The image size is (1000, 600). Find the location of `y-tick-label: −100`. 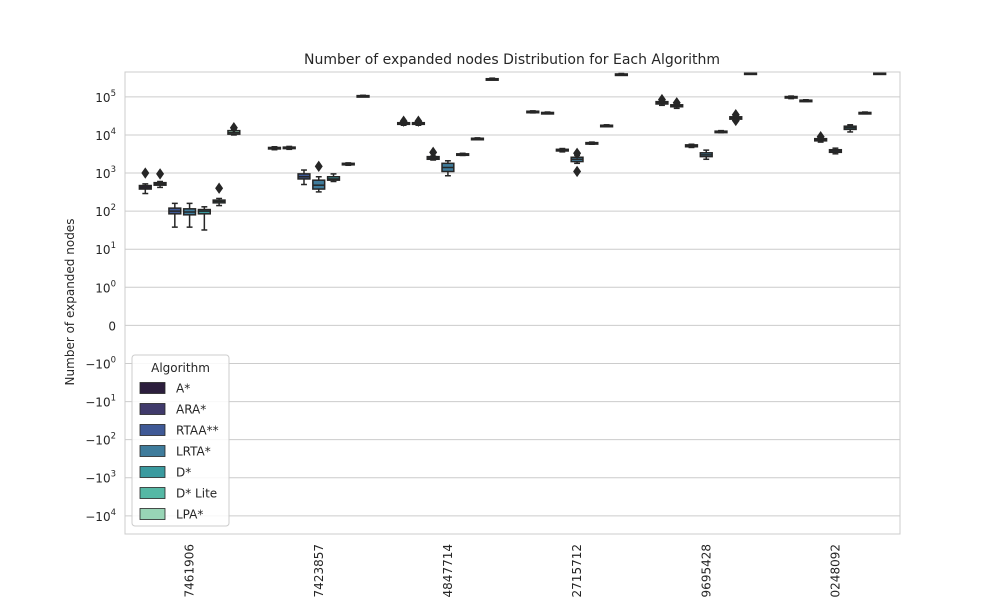

y-tick-label: −100 is located at coordinates (100, 363).